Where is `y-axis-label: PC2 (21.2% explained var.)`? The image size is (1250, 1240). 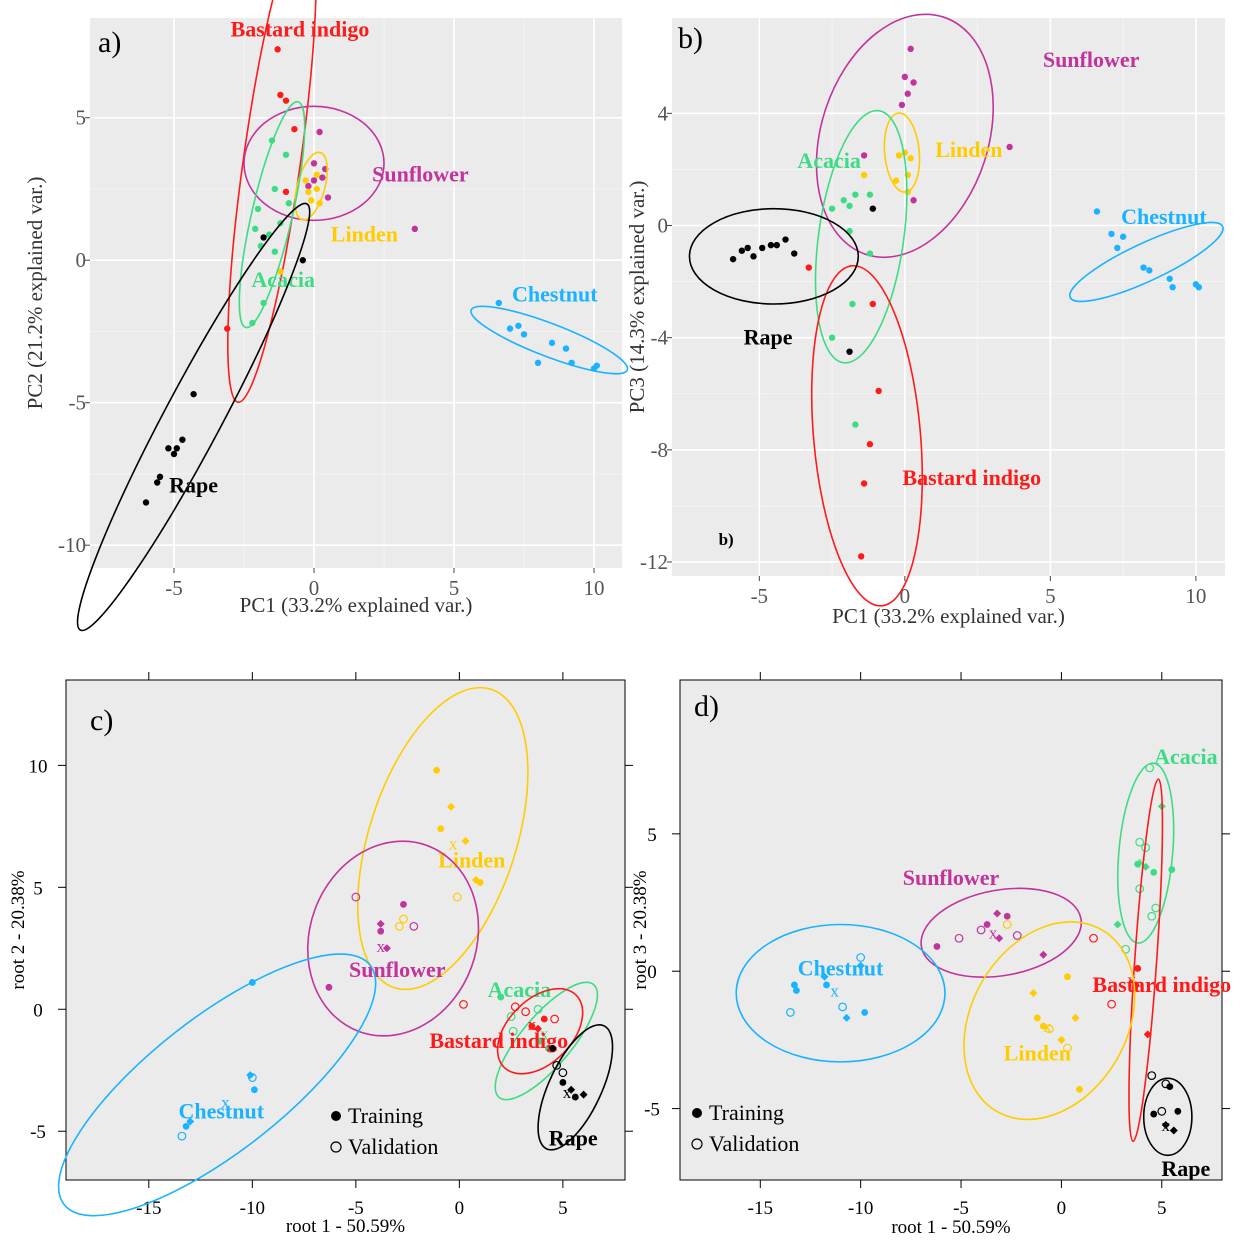 y-axis-label: PC2 (21.2% explained var.) is located at coordinates (35, 293).